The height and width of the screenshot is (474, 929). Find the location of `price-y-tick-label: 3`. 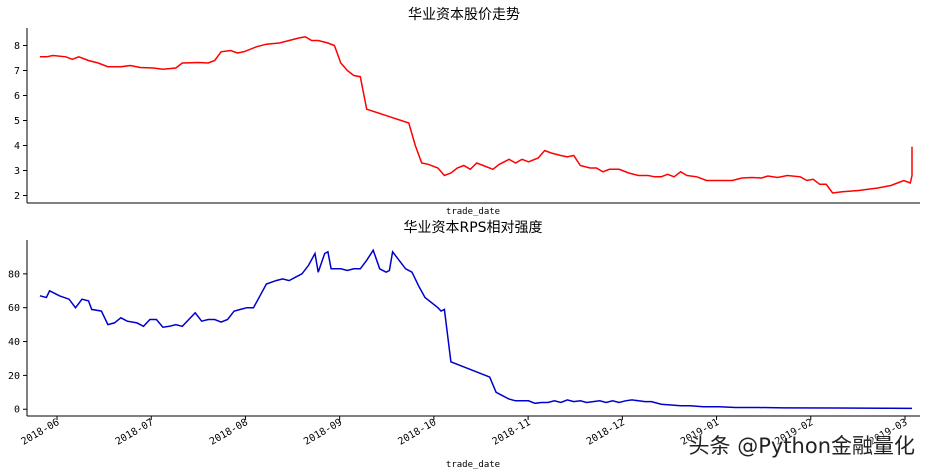

price-y-tick-label: 3 is located at coordinates (17, 171).